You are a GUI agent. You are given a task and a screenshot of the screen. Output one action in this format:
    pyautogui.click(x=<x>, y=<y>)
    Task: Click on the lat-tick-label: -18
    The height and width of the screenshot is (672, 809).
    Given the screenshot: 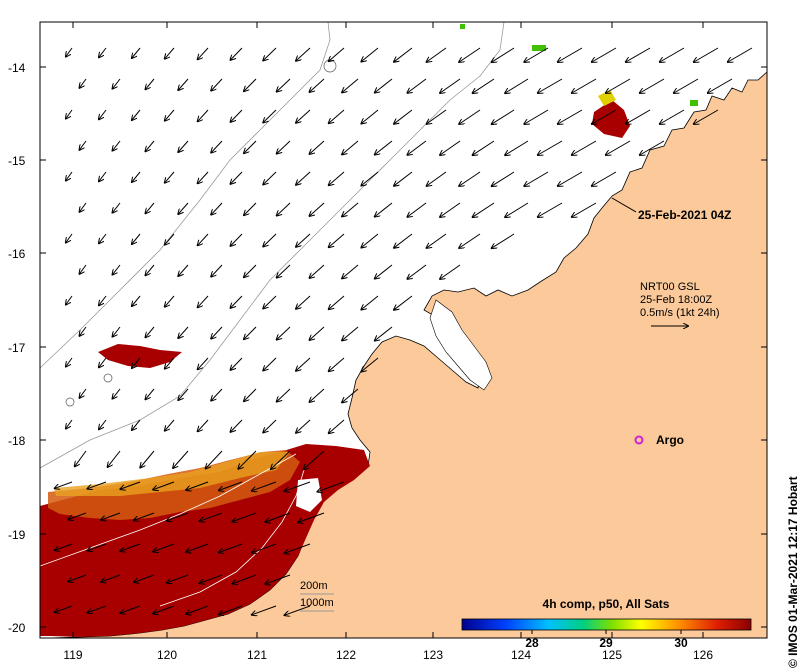 What is the action you would take?
    pyautogui.click(x=17, y=441)
    